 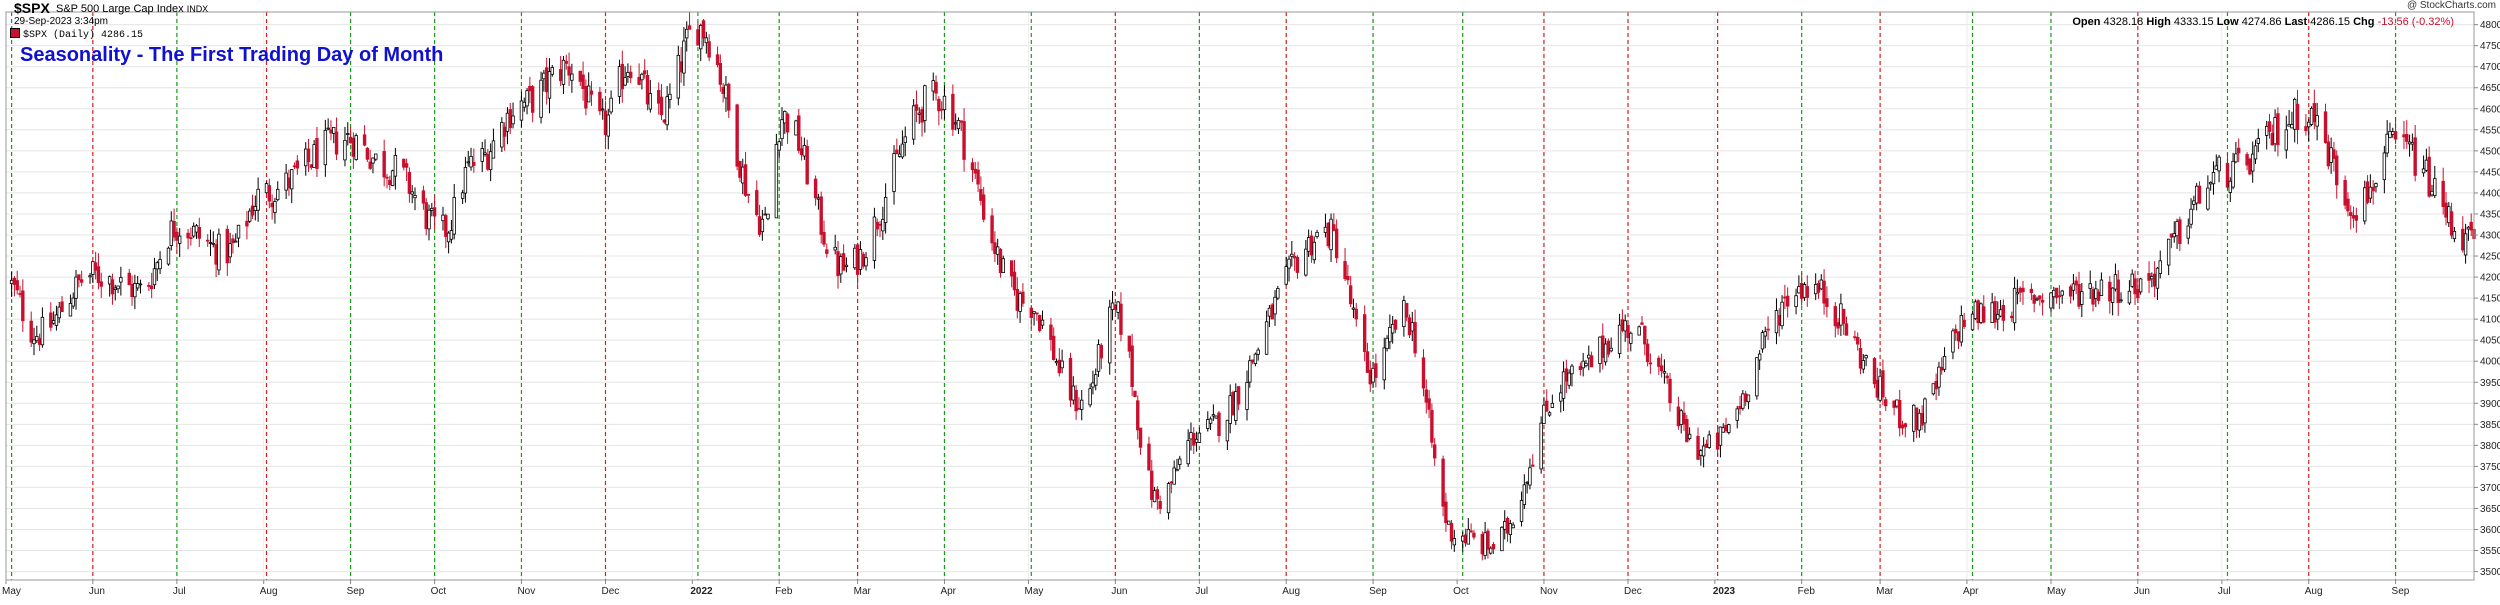 What do you see at coordinates (2490, 551) in the screenshot?
I see `y-tick-label: 3550` at bounding box center [2490, 551].